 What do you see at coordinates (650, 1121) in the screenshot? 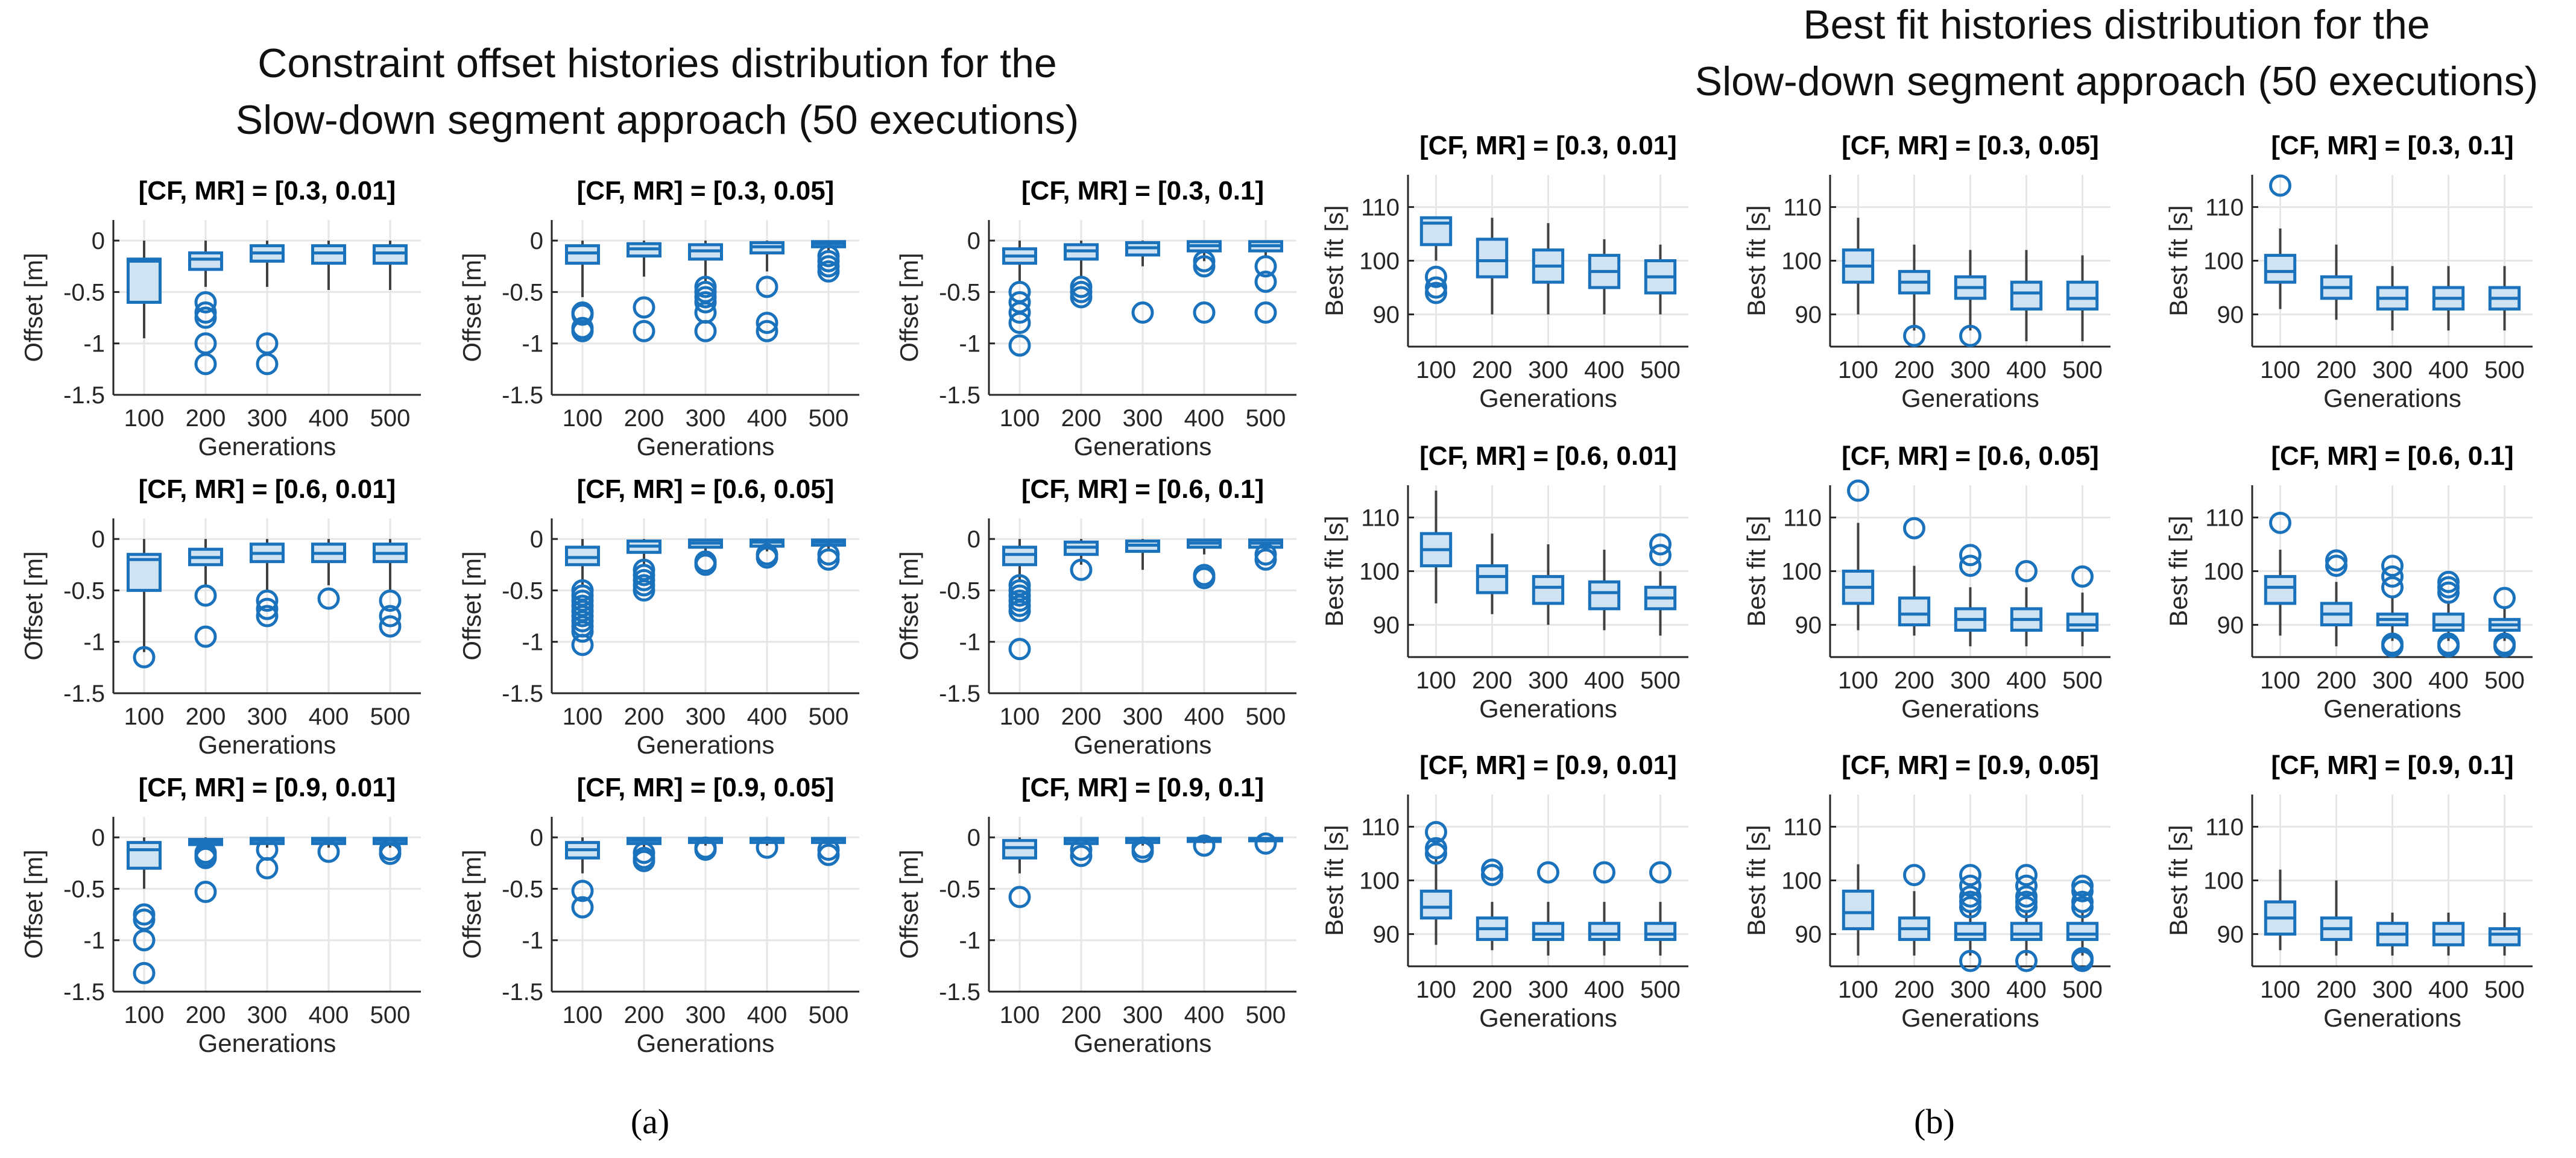
I see `figure-a-caption: (a)` at bounding box center [650, 1121].